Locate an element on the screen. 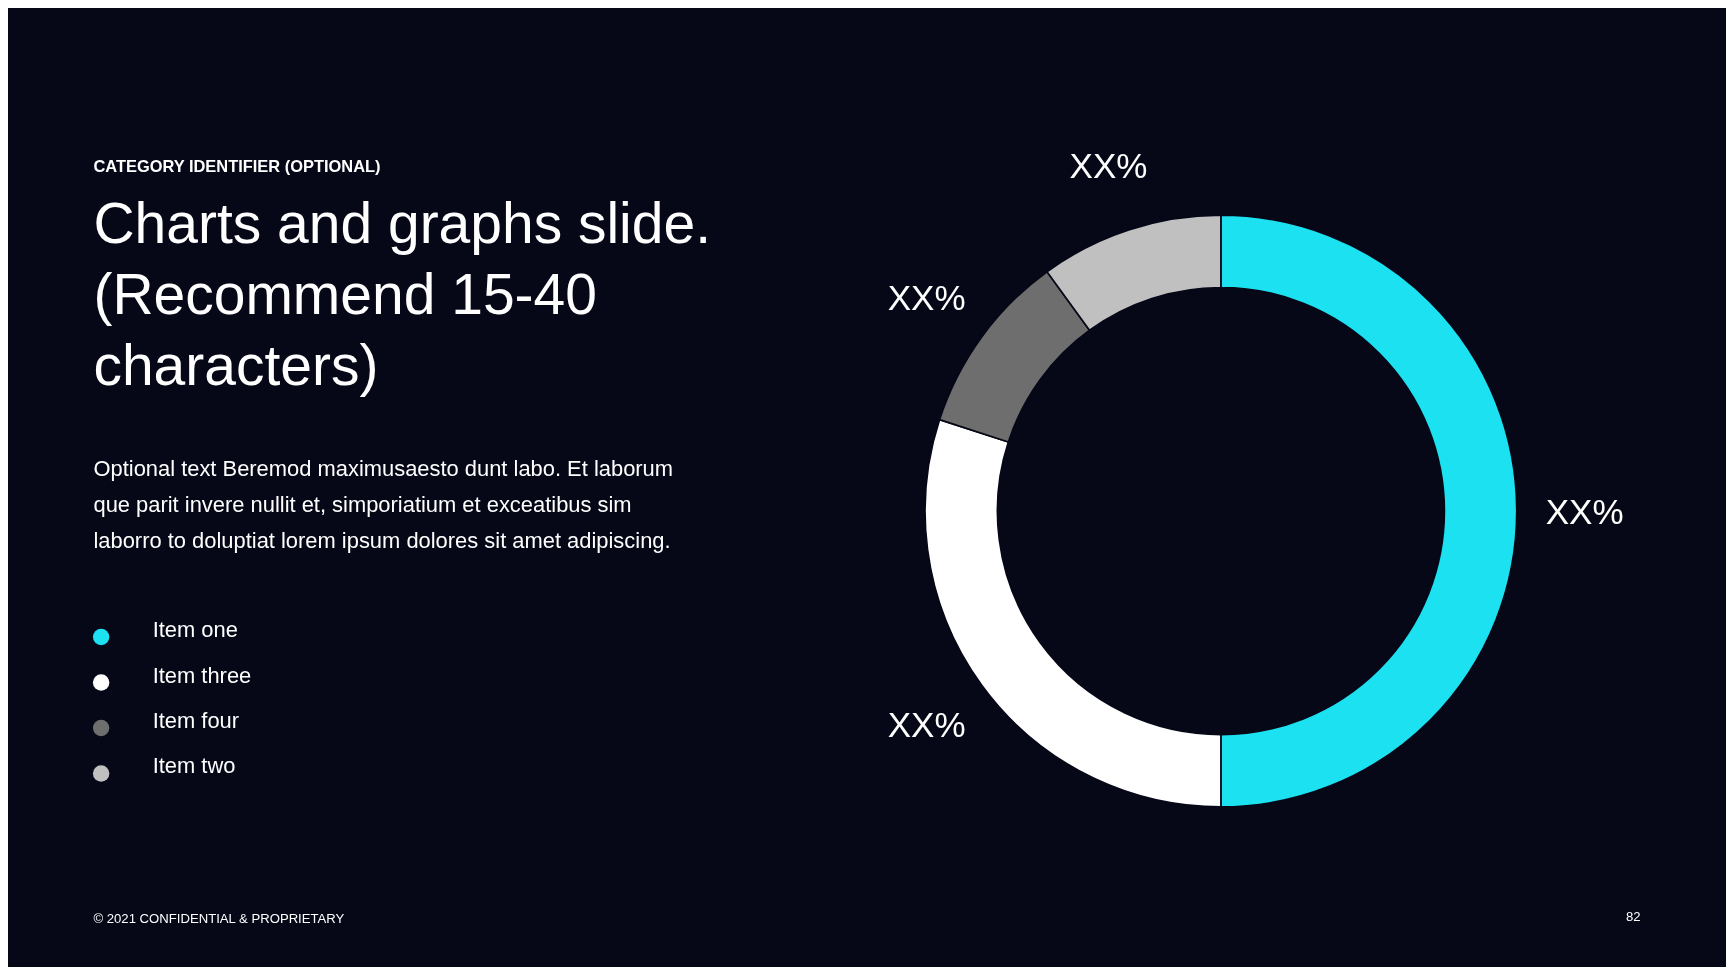  legend-label: Item two is located at coordinates (194, 766).